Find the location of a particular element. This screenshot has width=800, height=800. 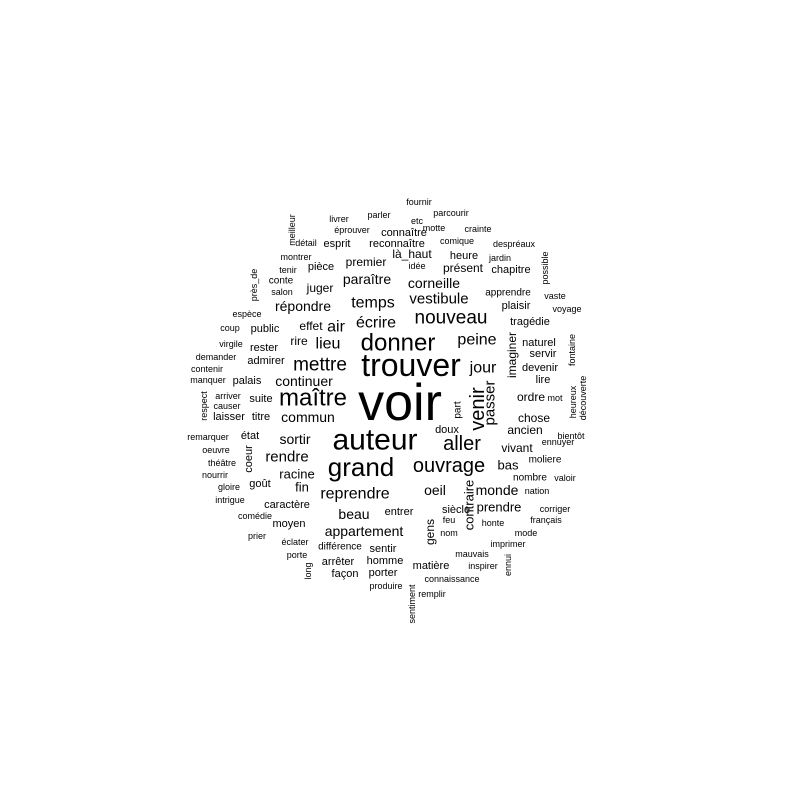

word-doux: doux is located at coordinates (447, 430).